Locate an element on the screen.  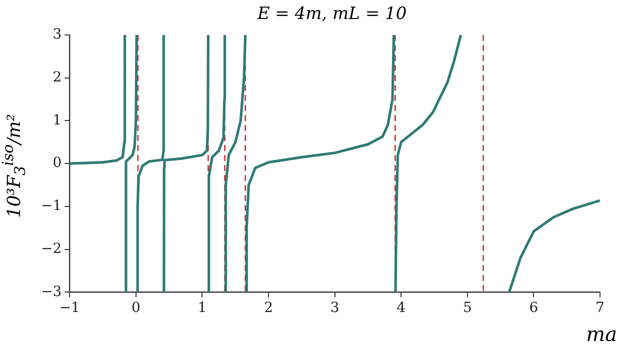
y-tick-label: −2 is located at coordinates (51, 248).